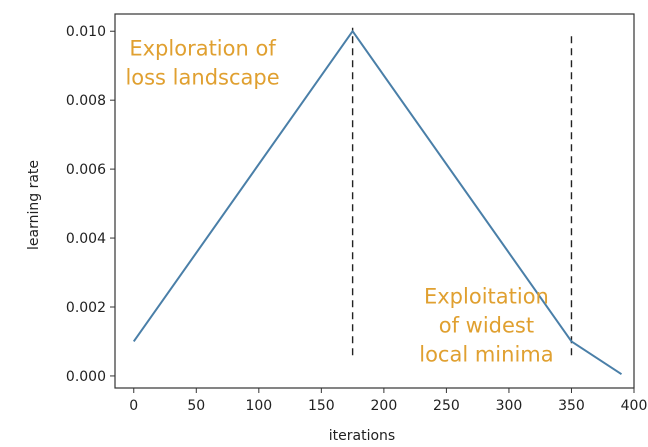 This screenshot has height=447, width=648. What do you see at coordinates (202, 77) in the screenshot?
I see `annotation-line: loss landscape` at bounding box center [202, 77].